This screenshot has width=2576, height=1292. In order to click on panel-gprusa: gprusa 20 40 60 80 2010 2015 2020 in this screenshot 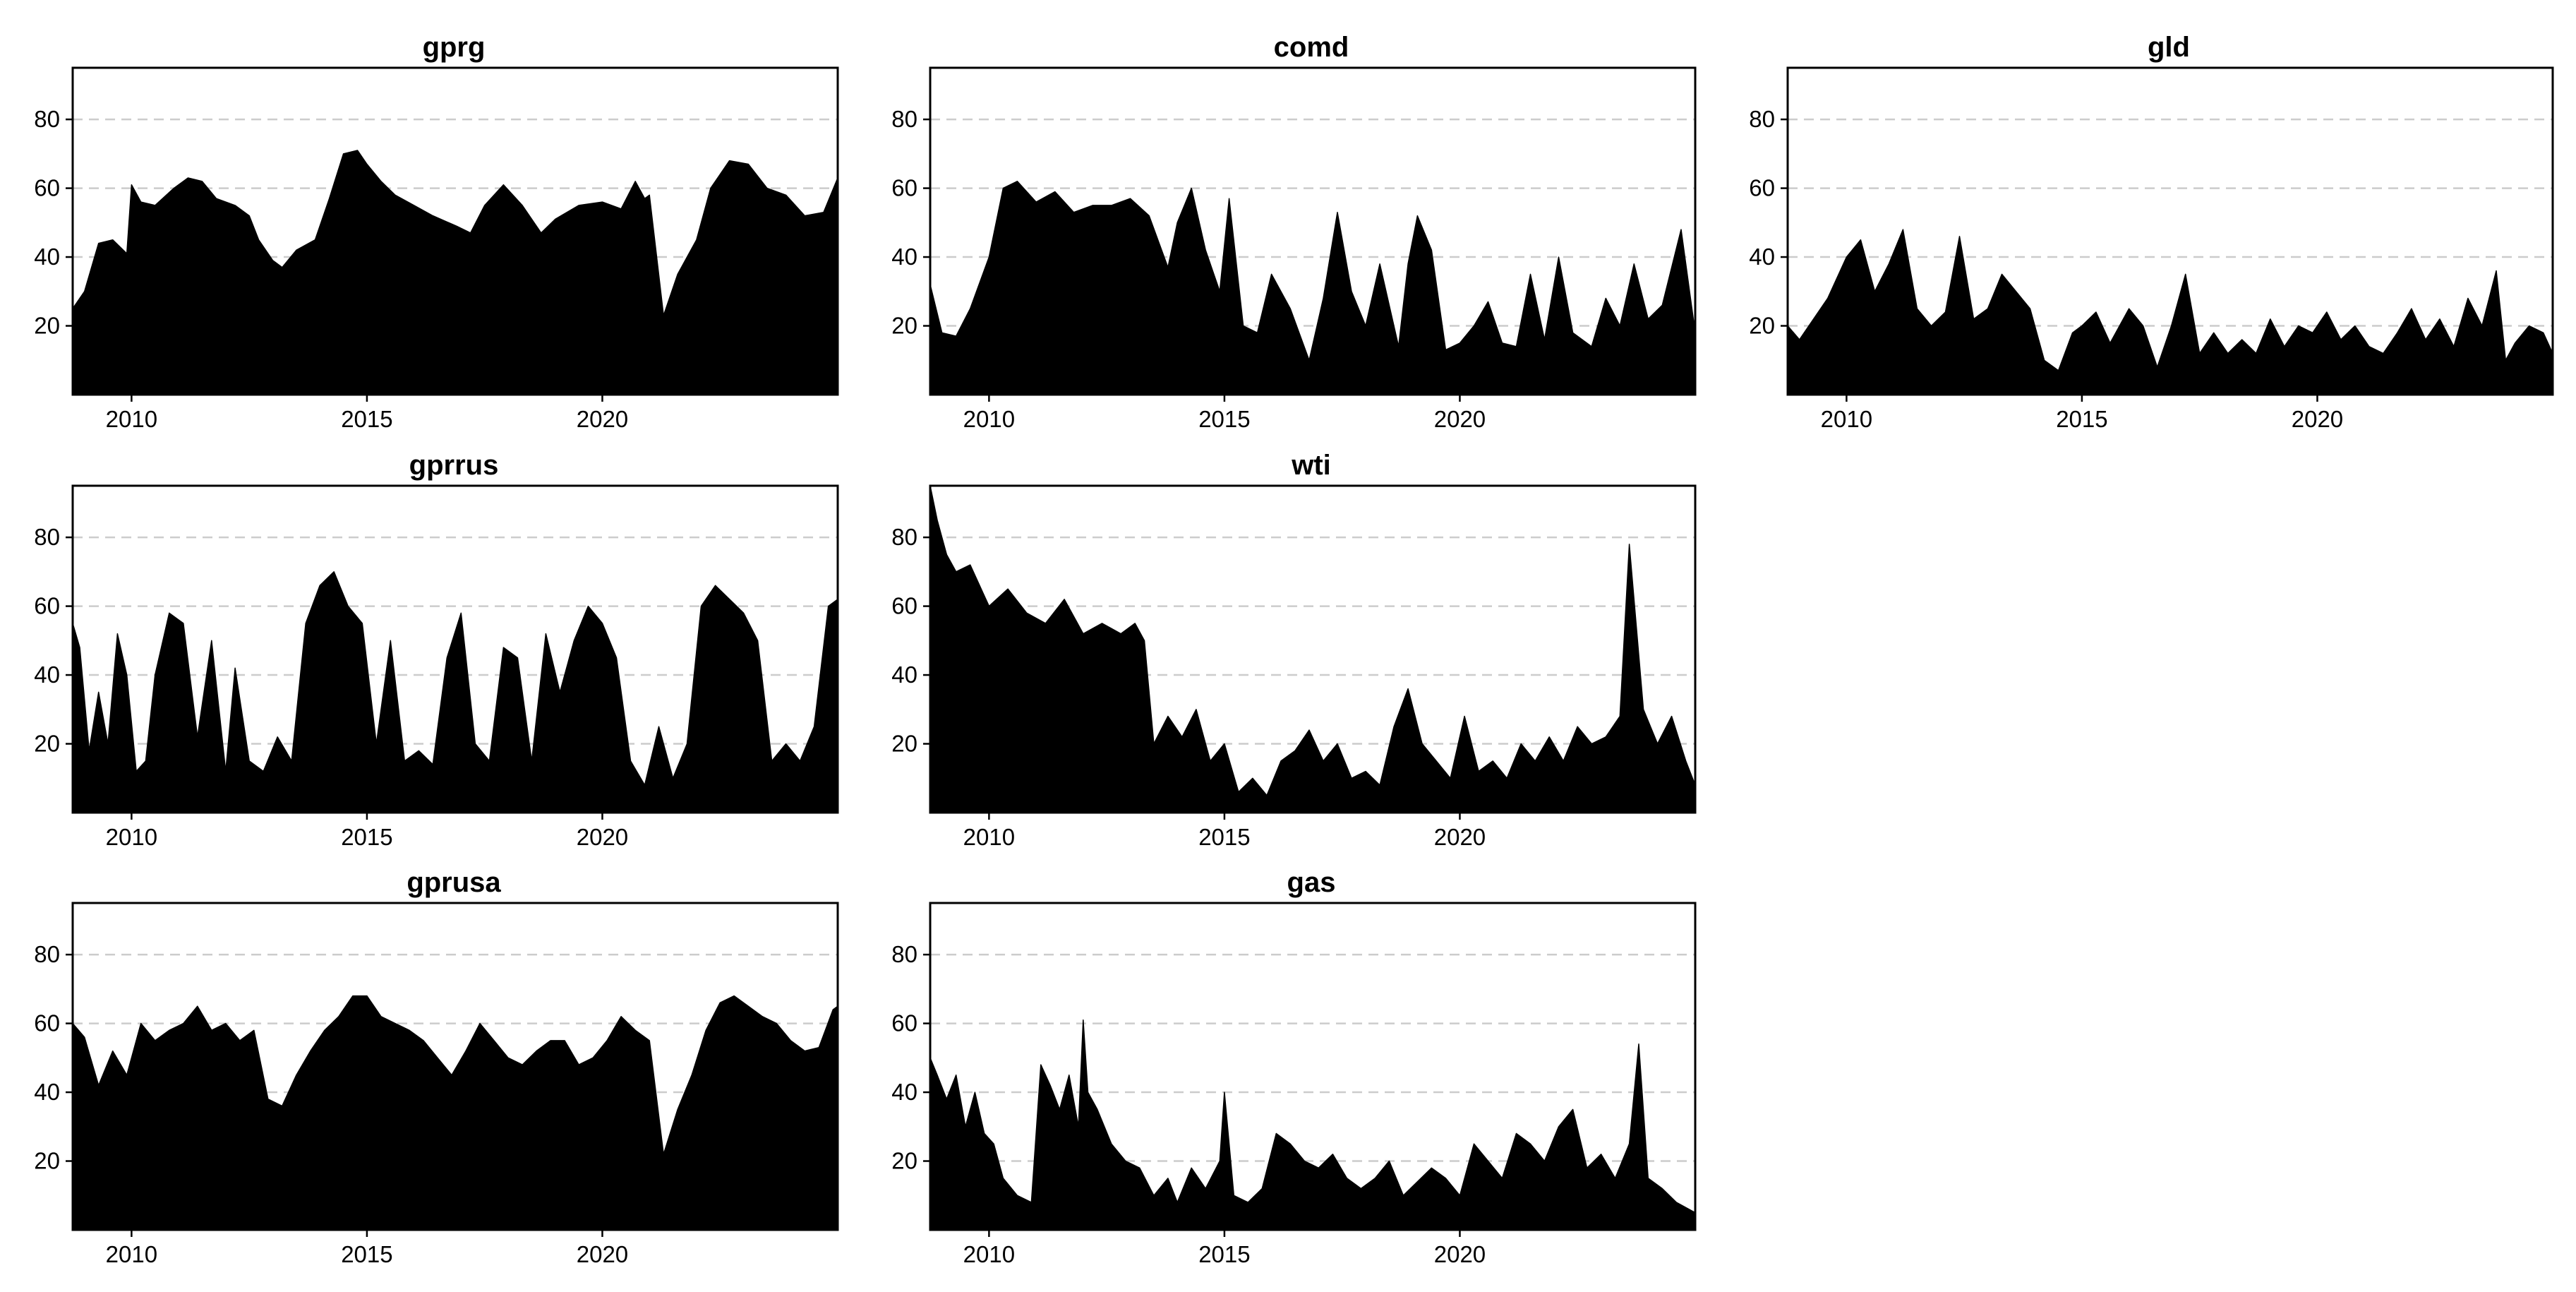, I will do `click(436, 1067)`.